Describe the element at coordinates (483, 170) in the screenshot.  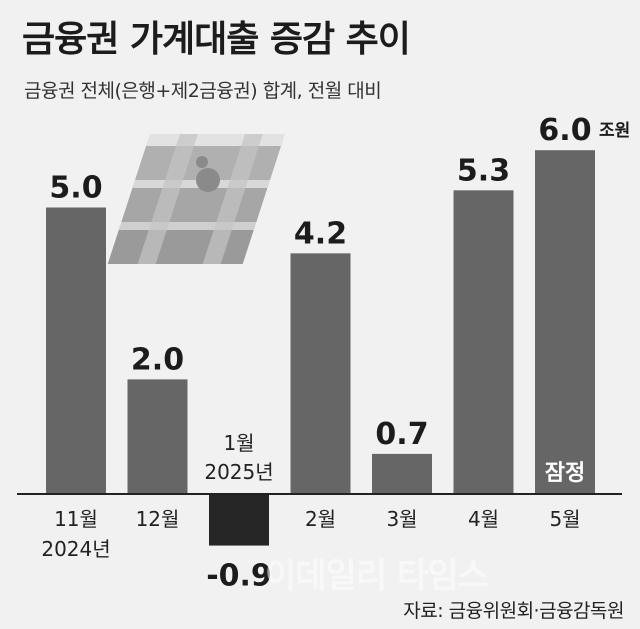
I see `value-label: 5.3` at that location.